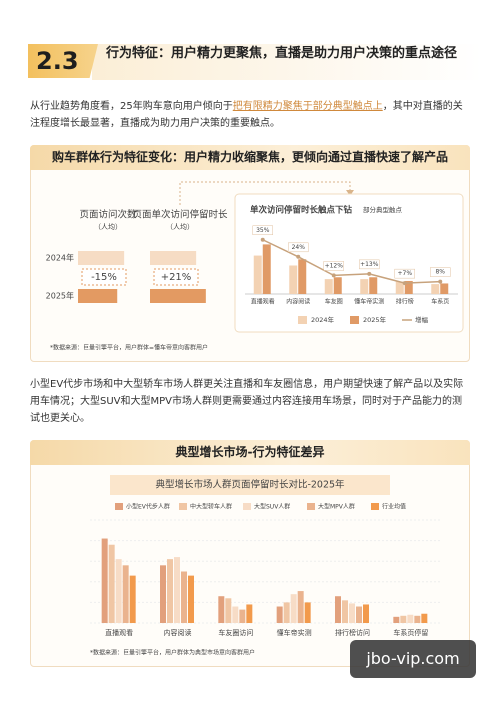  Describe the element at coordinates (211, 507) in the screenshot. I see `legend-label: 中大型轿车人群` at that location.